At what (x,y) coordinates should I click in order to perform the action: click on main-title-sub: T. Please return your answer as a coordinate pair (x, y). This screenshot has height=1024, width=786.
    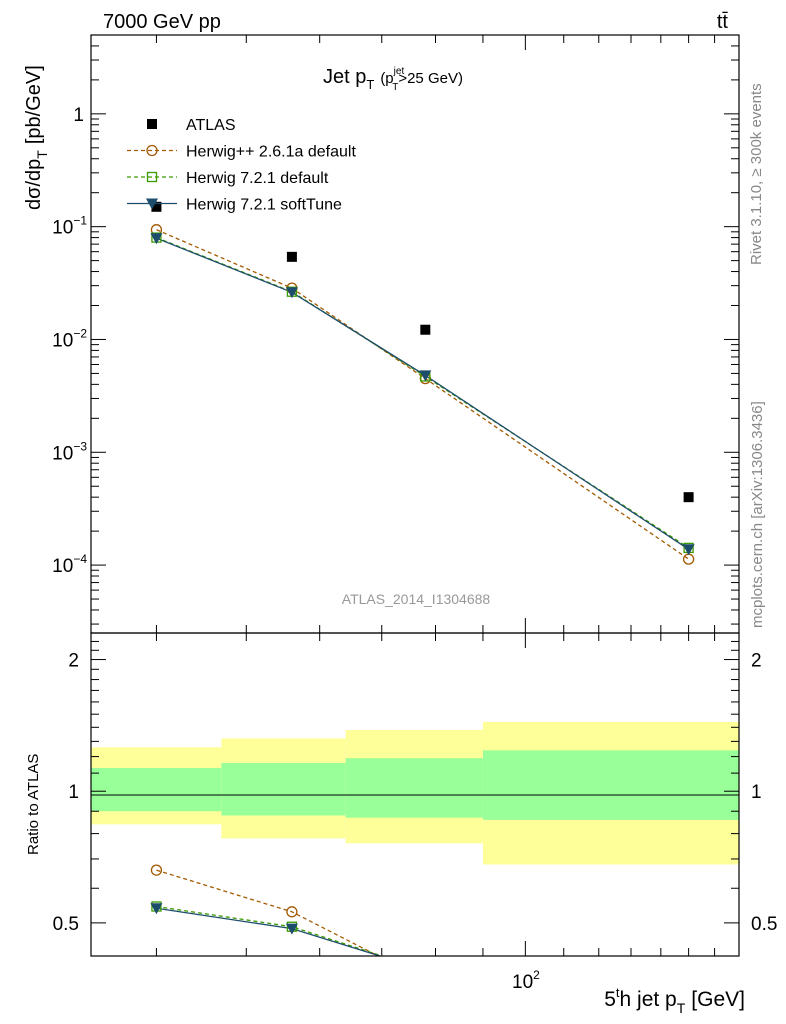
    Looking at the image, I should click on (370, 84).